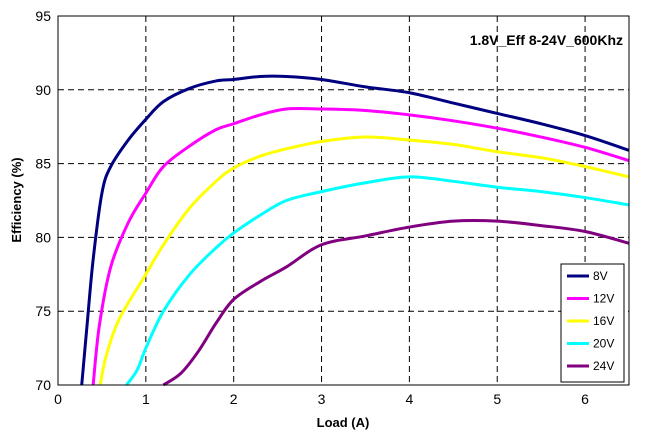  I want to click on x-tick-label: 1, so click(146, 399).